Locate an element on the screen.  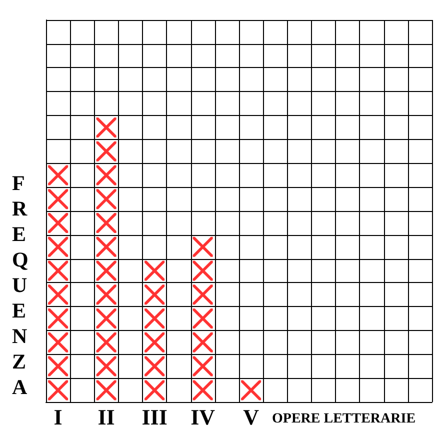
x-tick-label: I is located at coordinates (58, 417).